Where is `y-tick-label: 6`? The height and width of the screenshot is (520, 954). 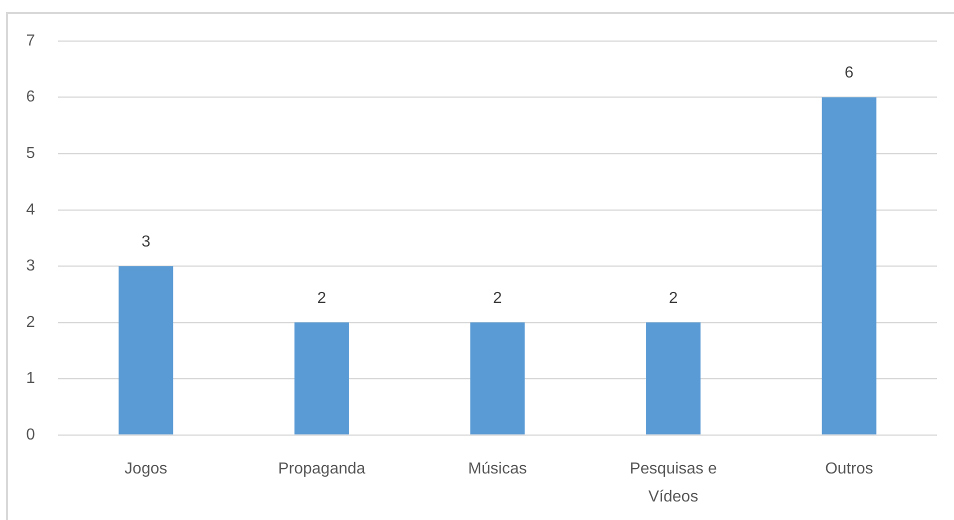
y-tick-label: 6 is located at coordinates (31, 97).